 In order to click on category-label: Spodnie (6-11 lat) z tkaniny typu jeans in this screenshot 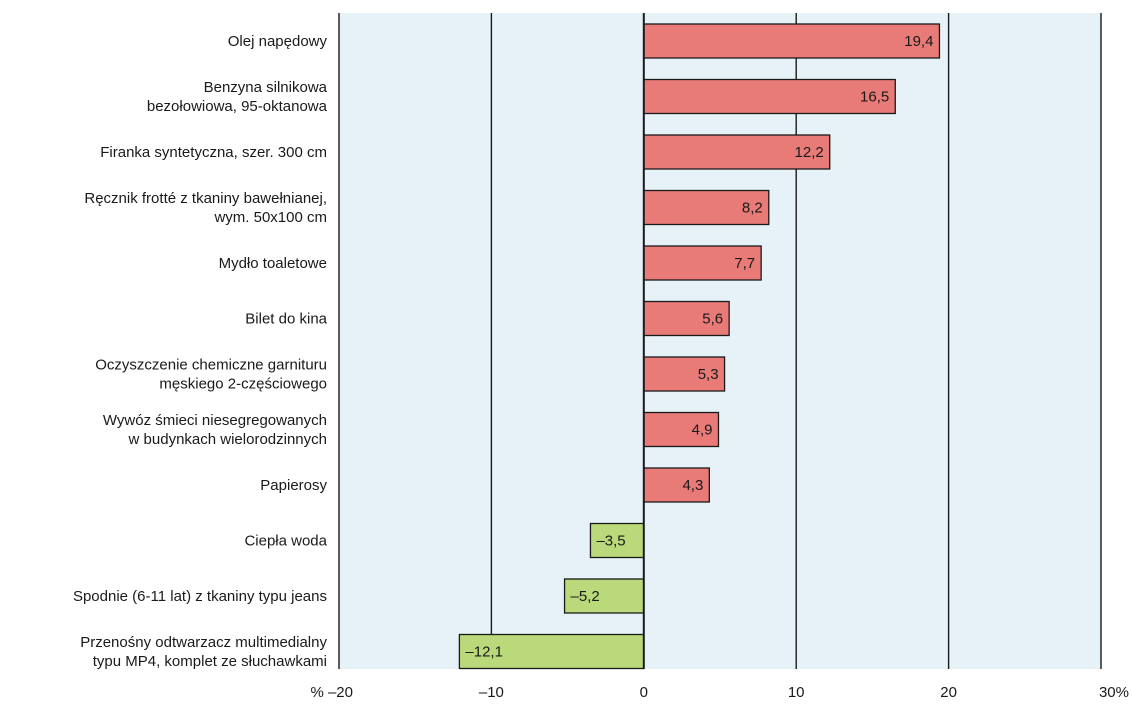, I will do `click(200, 596)`.